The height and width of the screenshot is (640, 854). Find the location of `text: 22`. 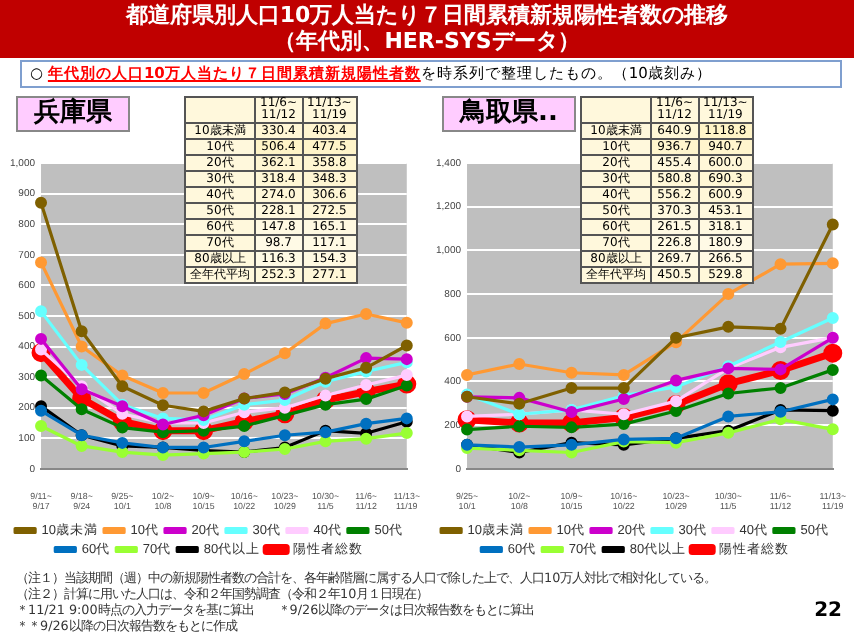

text: 22 is located at coordinates (828, 611).